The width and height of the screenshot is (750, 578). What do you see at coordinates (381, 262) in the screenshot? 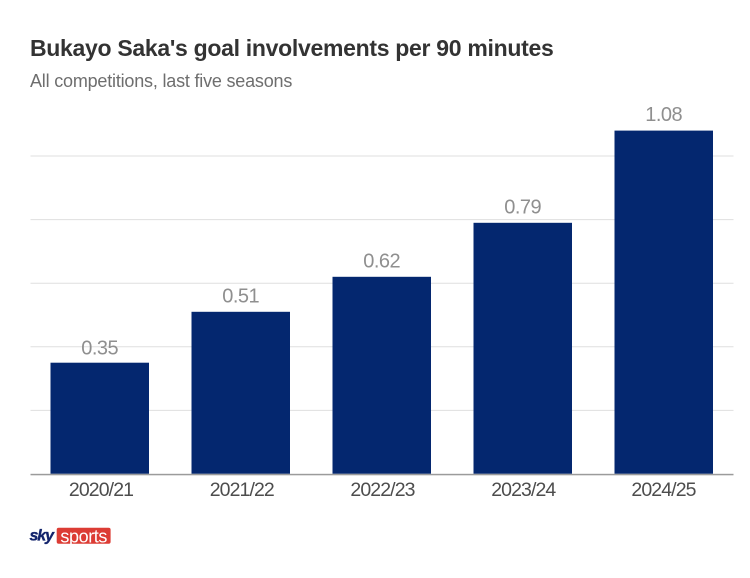
I see `svg-text: 0.62` at bounding box center [381, 262].